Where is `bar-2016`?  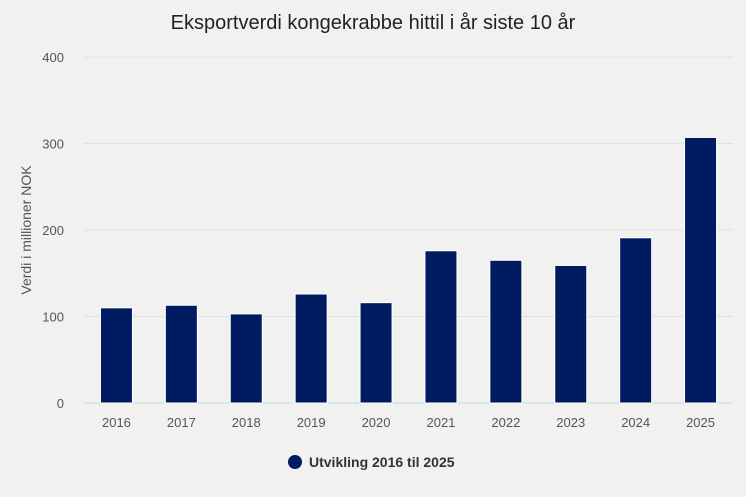 bar-2016 is located at coordinates (116, 355).